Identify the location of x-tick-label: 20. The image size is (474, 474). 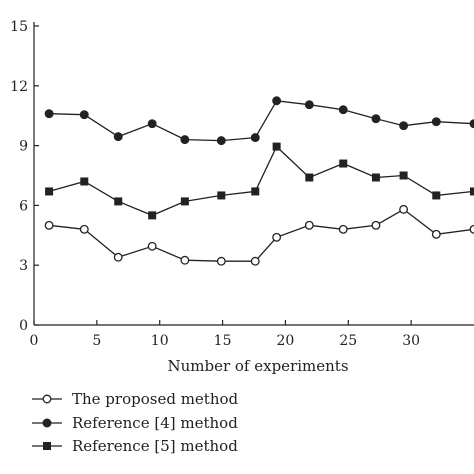
(286, 341).